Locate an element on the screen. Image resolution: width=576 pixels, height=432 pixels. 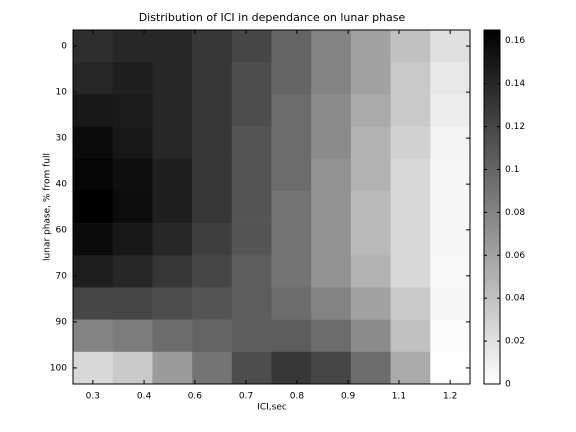
y-tick-label: 0 is located at coordinates (64, 47).